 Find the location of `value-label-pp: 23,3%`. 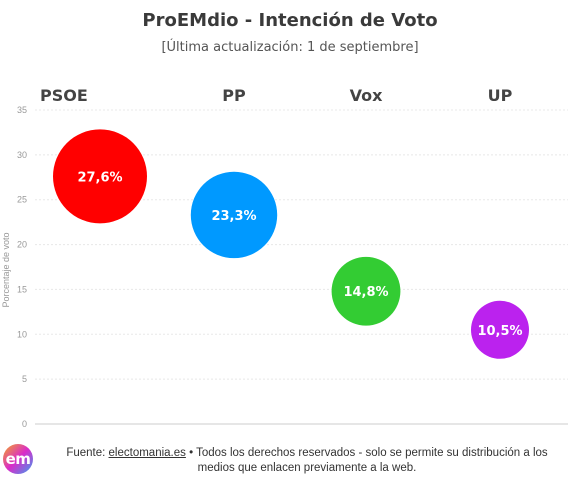

value-label-pp: 23,3% is located at coordinates (233, 216).